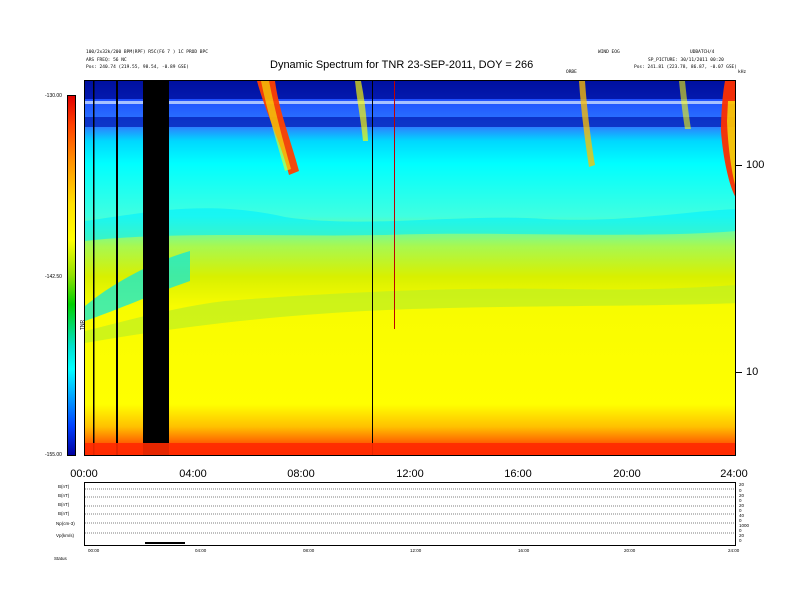 The width and height of the screenshot is (792, 612). I want to click on aux-label: Np(cm-3), so click(65, 523).